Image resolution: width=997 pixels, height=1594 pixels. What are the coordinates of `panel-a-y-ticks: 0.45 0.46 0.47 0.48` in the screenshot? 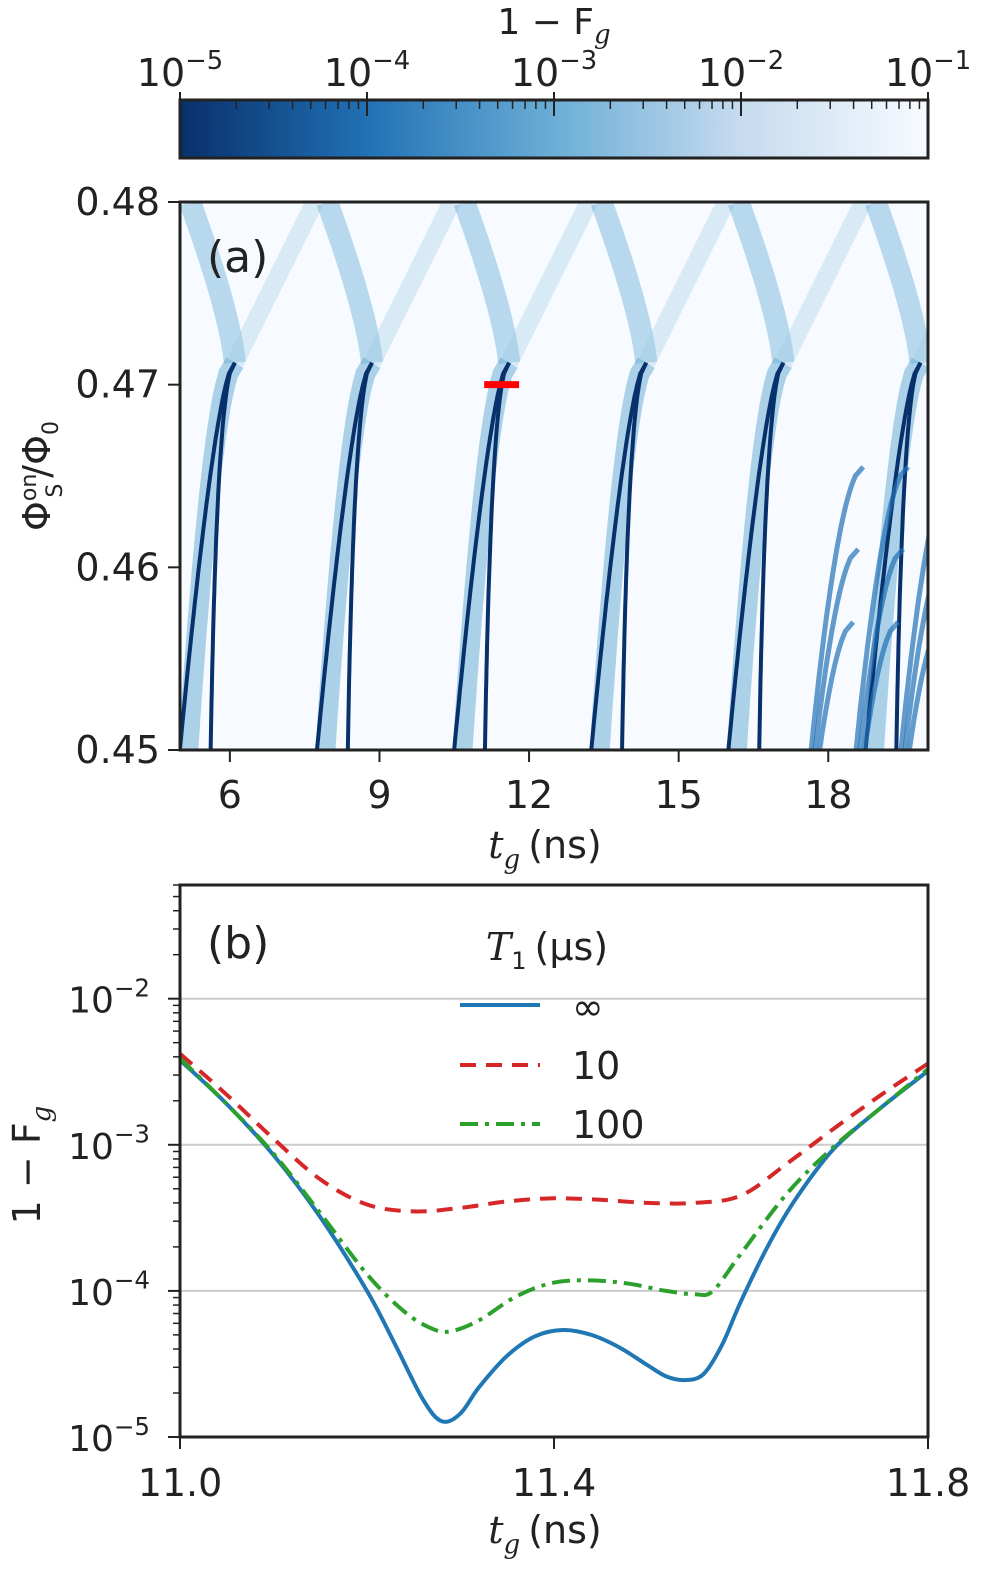 It's located at (127, 476).